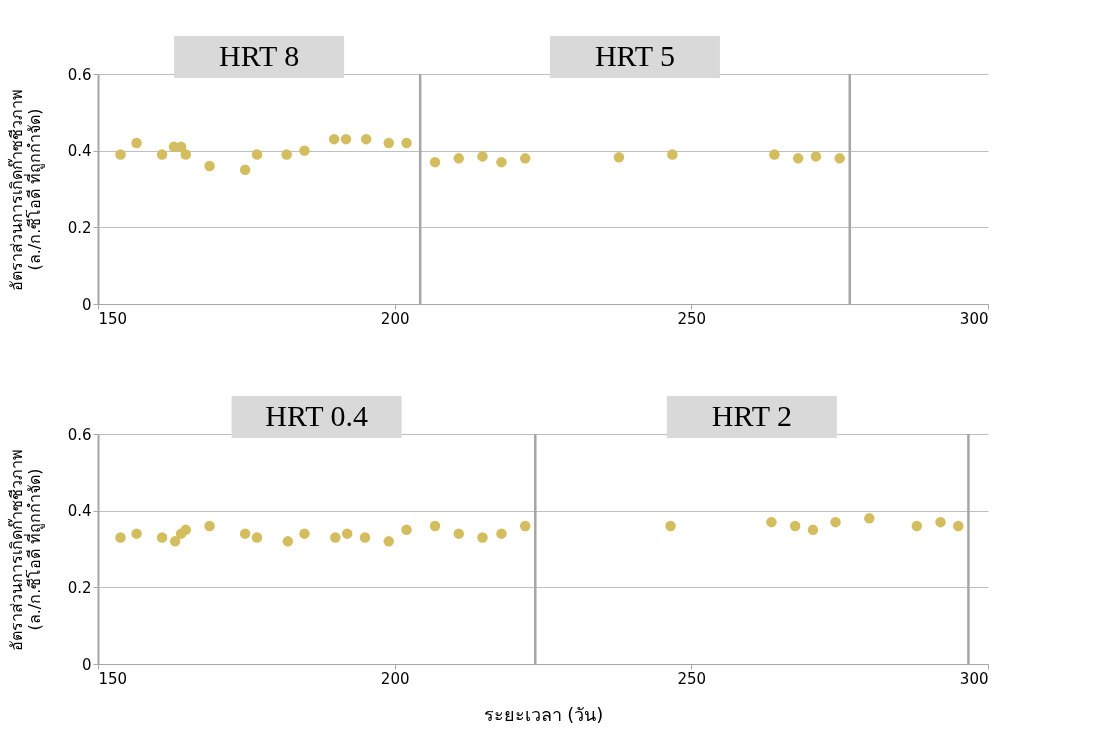 The image size is (1109, 756). What do you see at coordinates (259, 55) in the screenshot?
I see `text: HRT 8` at bounding box center [259, 55].